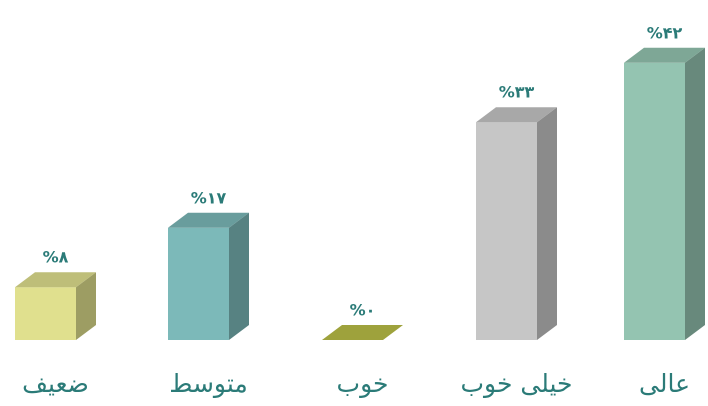 The height and width of the screenshot is (406, 708). I want to click on category-label: خیلی خوب, so click(517, 383).